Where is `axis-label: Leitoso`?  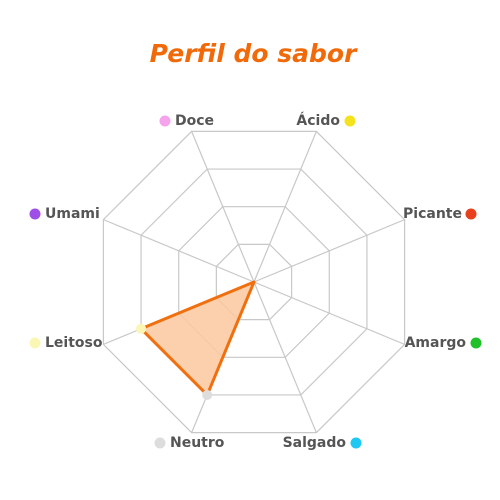 axis-label: Leitoso is located at coordinates (74, 343).